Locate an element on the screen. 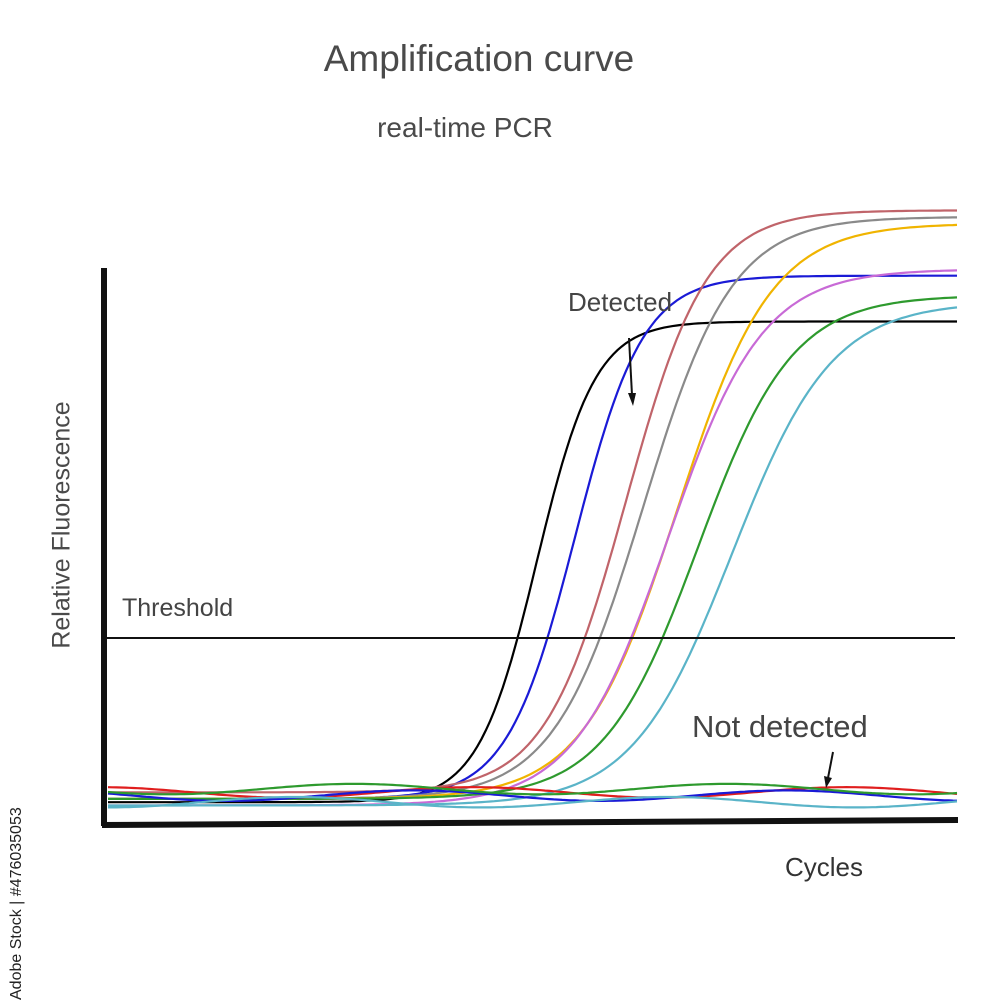 The width and height of the screenshot is (1000, 1000). detected-arrow is located at coordinates (632, 371).